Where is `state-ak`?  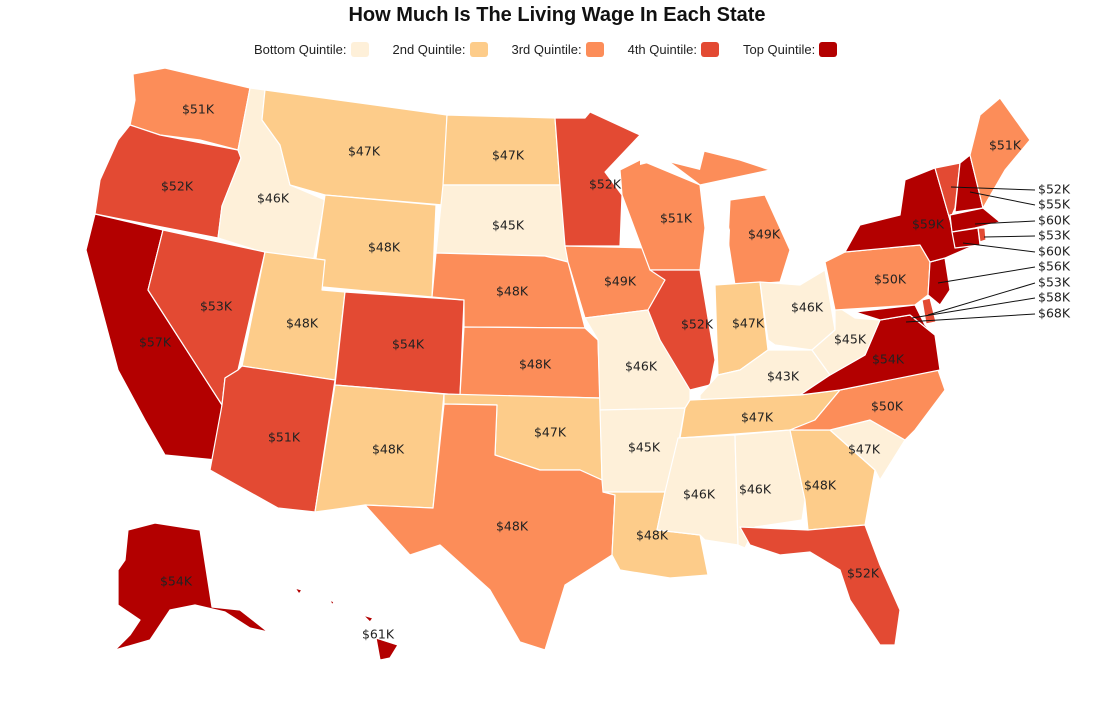 state-ak is located at coordinates (191, 586).